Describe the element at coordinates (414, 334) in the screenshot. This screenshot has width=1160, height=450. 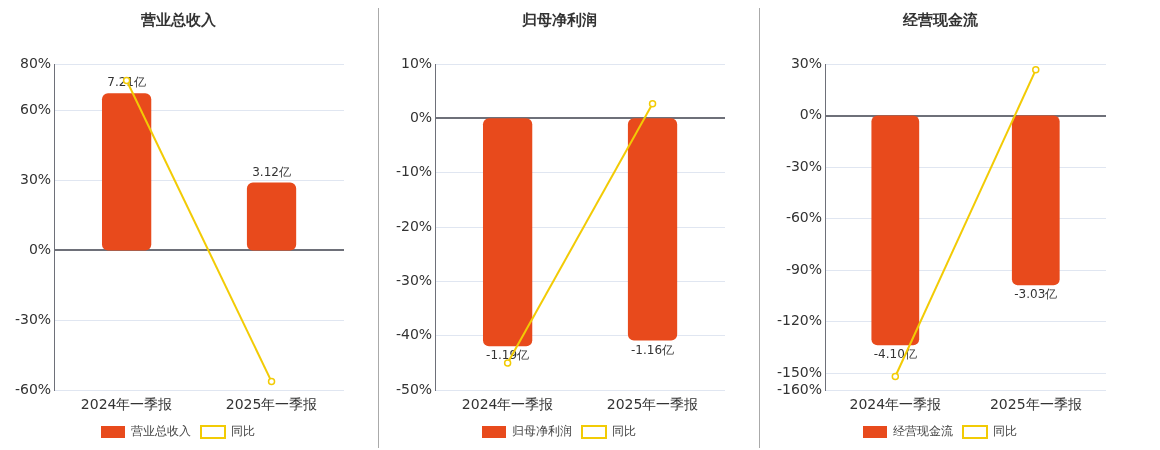
I see `y-tick-label: -40%` at that location.